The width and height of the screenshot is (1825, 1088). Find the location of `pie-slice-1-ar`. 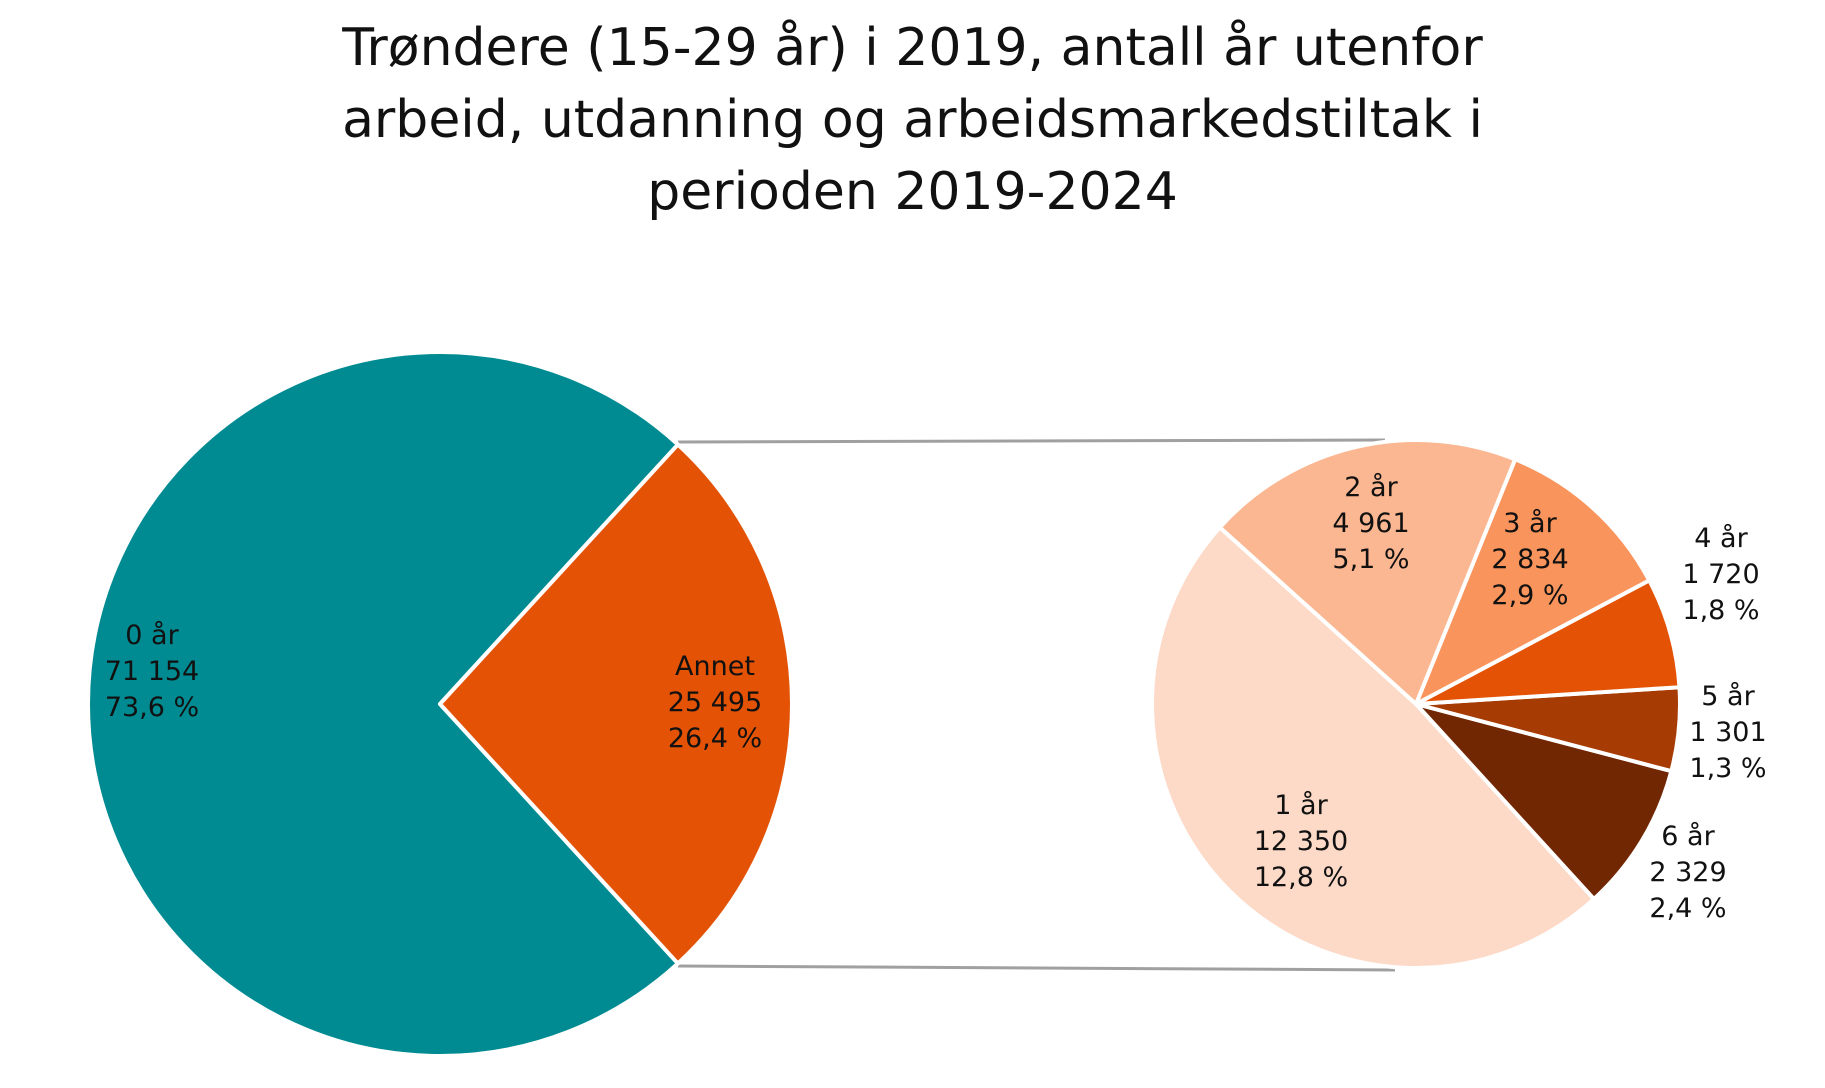

pie-slice-1-ar is located at coordinates (1373, 747).